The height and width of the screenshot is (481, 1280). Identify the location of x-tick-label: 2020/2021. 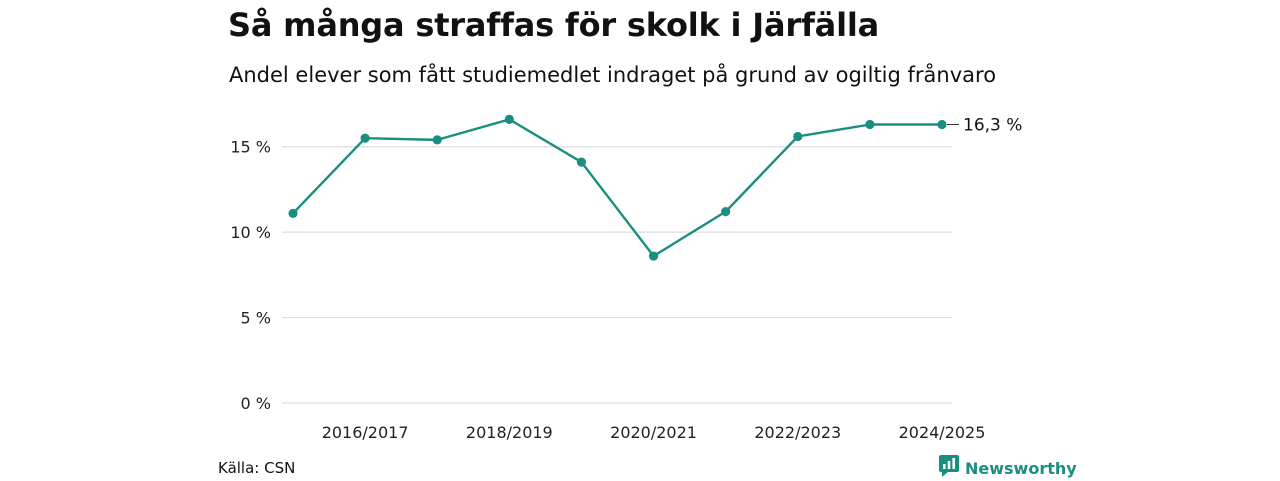
(653, 432).